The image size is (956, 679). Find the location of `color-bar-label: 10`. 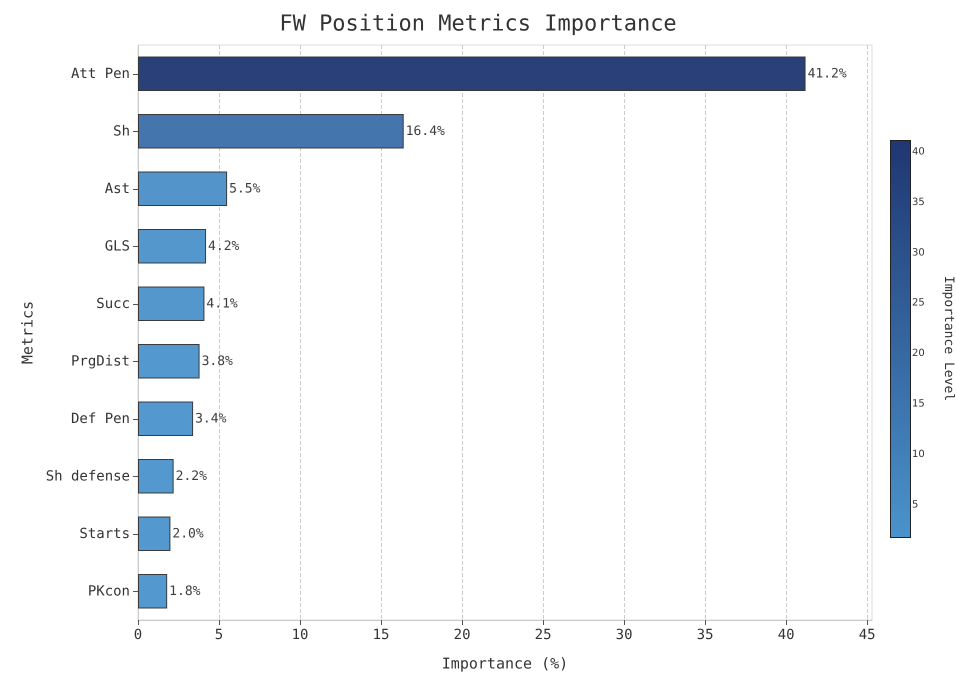

color-bar-label: 10 is located at coordinates (918, 454).